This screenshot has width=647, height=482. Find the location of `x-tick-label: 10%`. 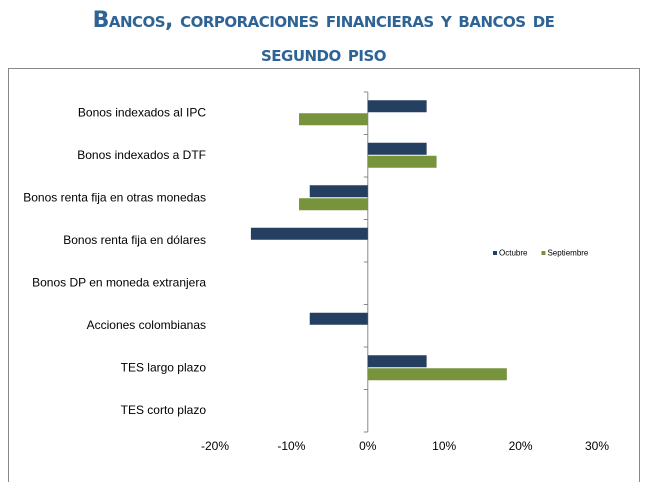

x-tick-label: 10% is located at coordinates (444, 446).